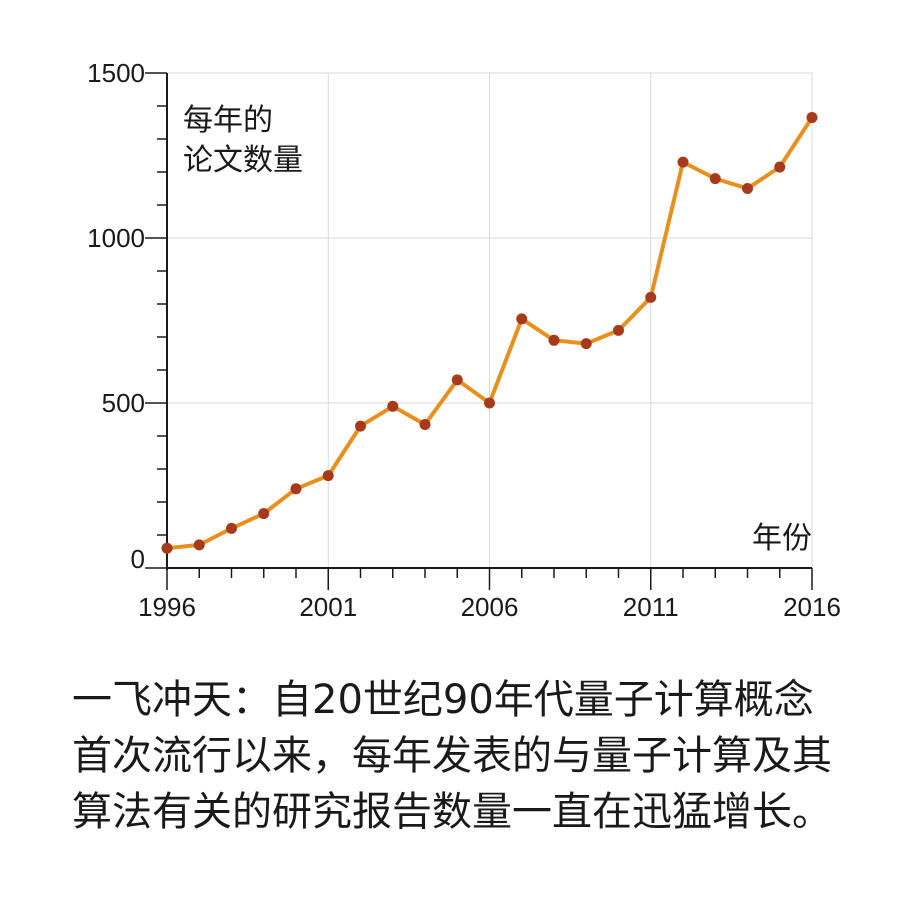 Image resolution: width=900 pixels, height=910 pixels. I want to click on y-axis-label-line: 论文数量, so click(243, 160).